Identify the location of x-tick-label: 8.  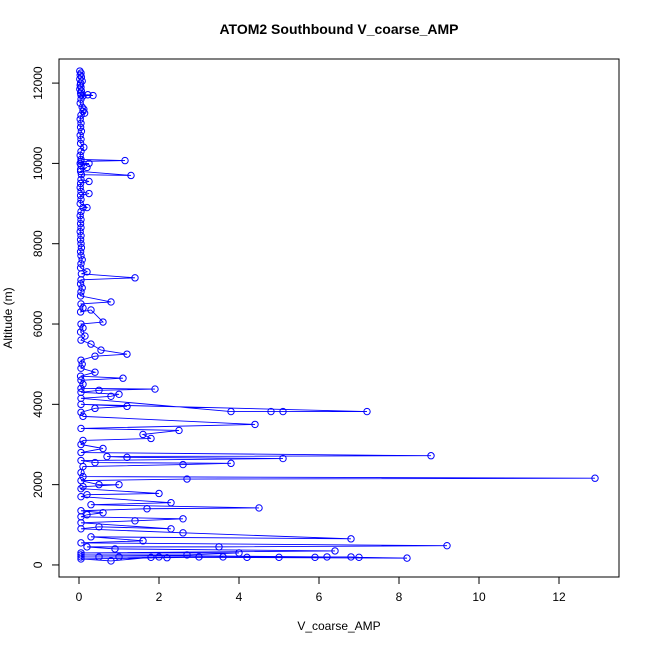
(399, 597).